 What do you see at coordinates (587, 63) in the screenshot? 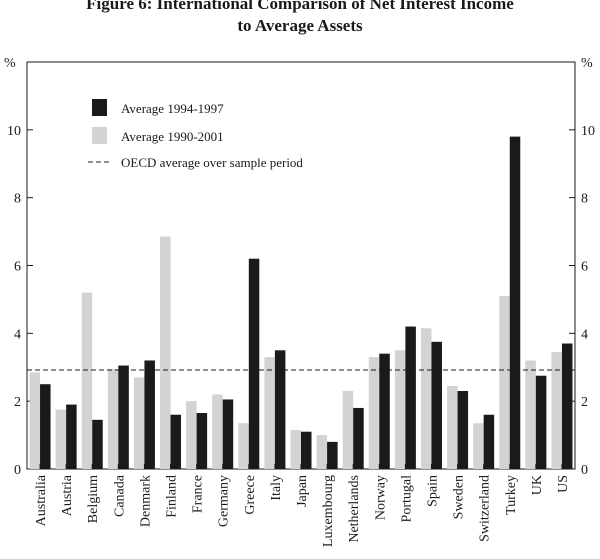
I see `y-axis-label-right: %` at bounding box center [587, 63].